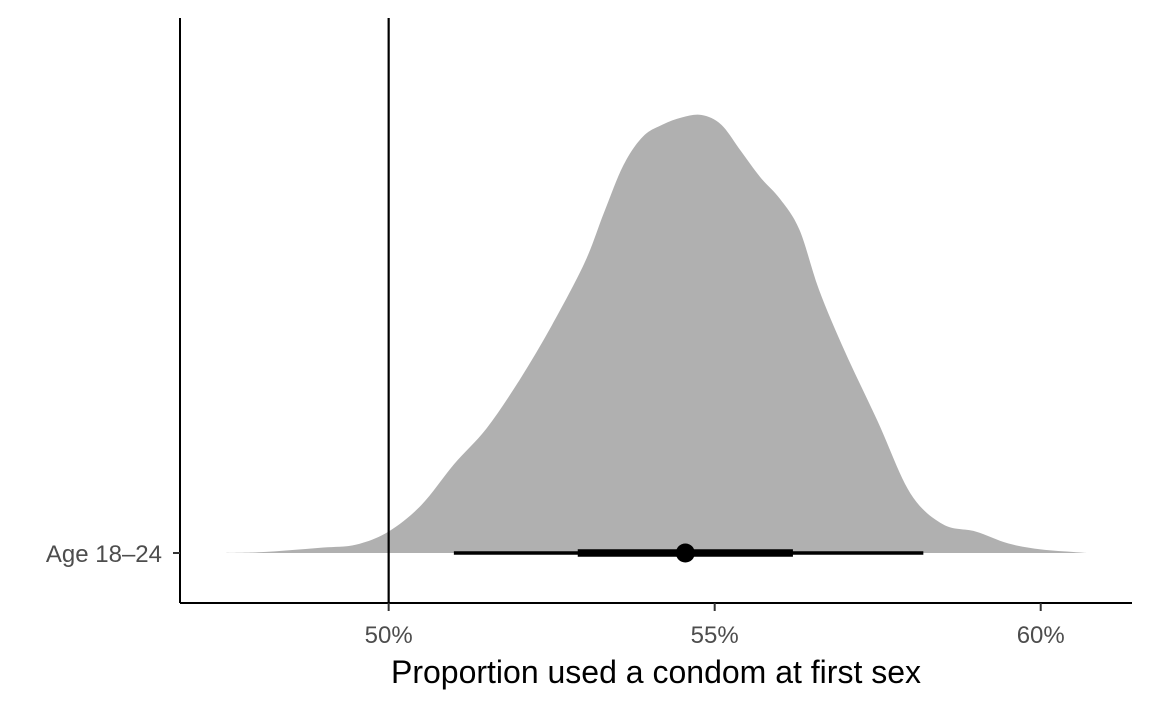 This screenshot has height=711, width=1152. Describe the element at coordinates (656, 625) in the screenshot. I see `x-axis: 50% 55% 60%` at that location.